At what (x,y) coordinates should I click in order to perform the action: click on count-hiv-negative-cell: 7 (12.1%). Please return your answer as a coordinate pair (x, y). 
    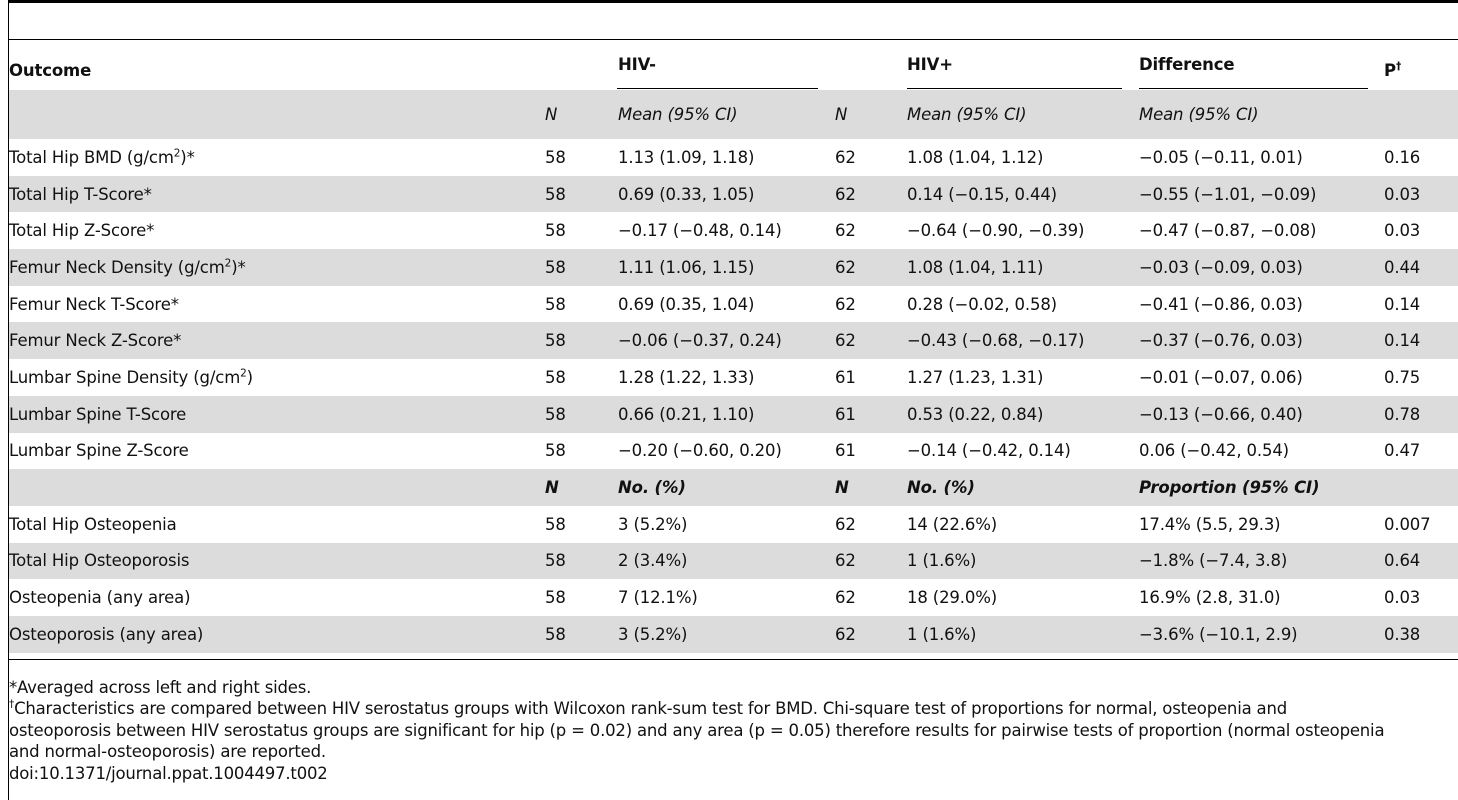
    Looking at the image, I should click on (658, 598).